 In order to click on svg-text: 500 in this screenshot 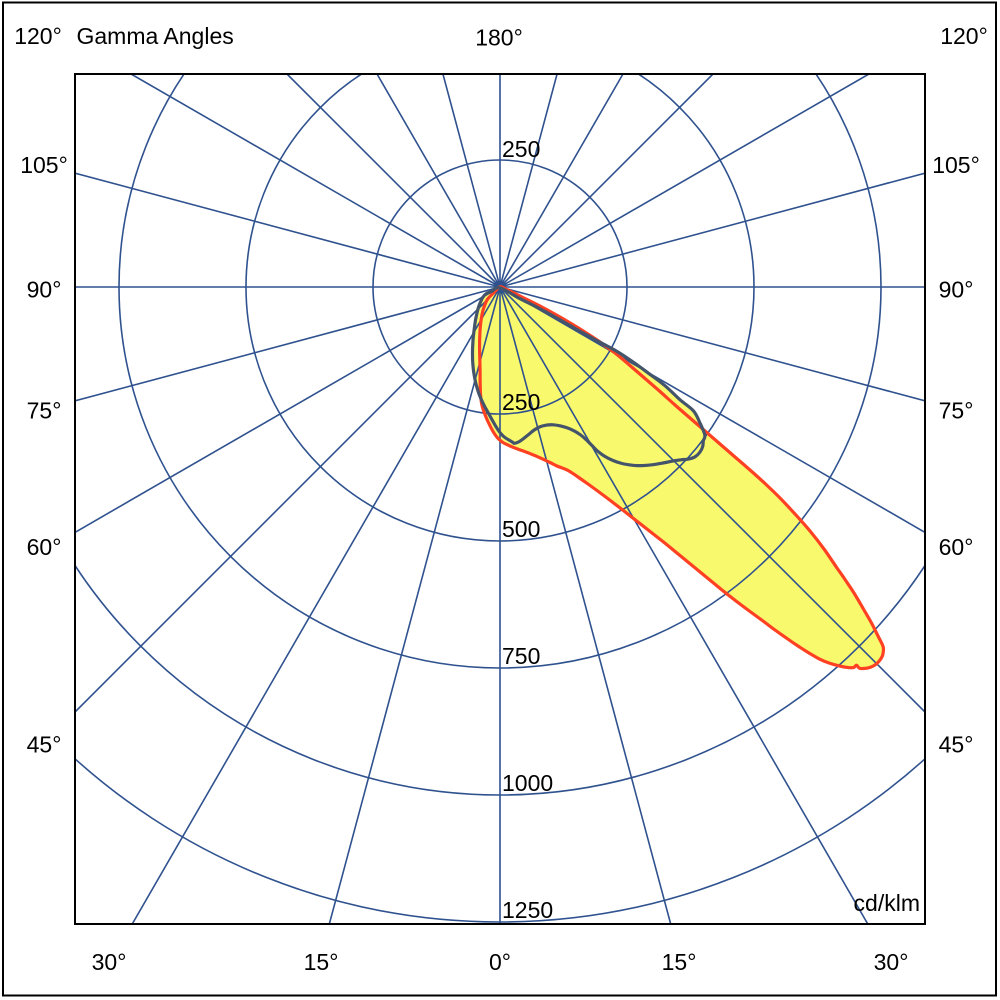, I will do `click(521, 529)`.